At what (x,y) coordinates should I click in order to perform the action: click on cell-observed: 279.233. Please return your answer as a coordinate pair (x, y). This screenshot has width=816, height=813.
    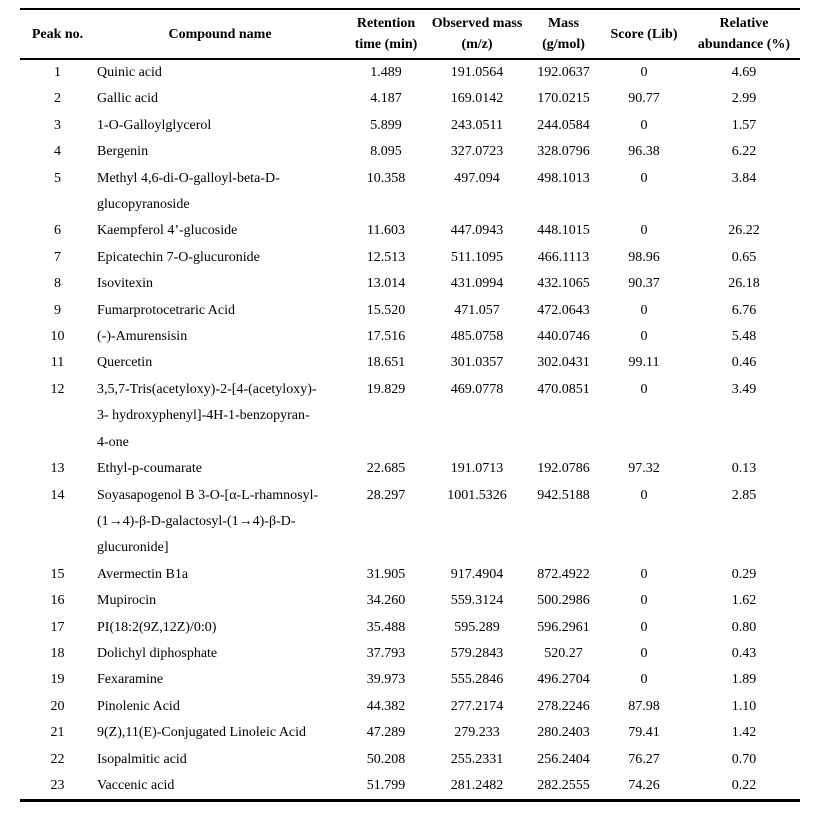
    Looking at the image, I should click on (477, 733).